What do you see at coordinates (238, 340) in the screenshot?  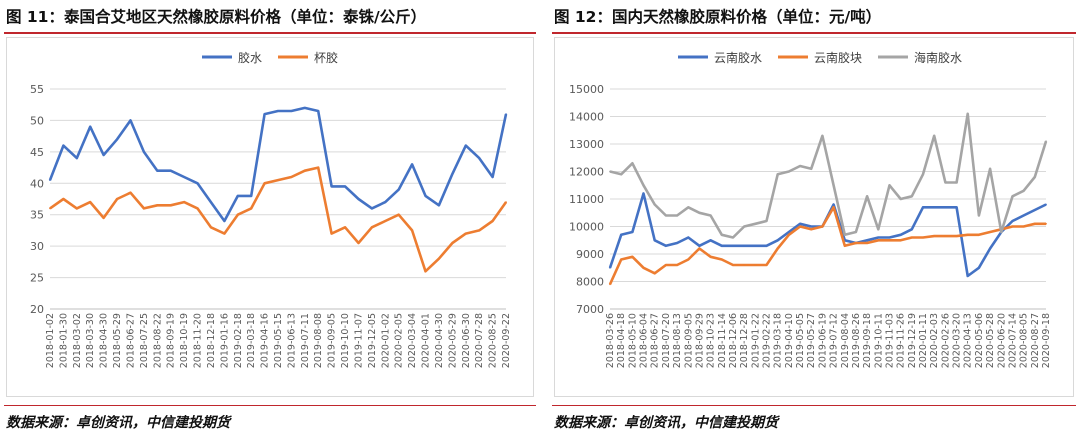 I see `x-tick-label: 2019-02-18` at bounding box center [238, 340].